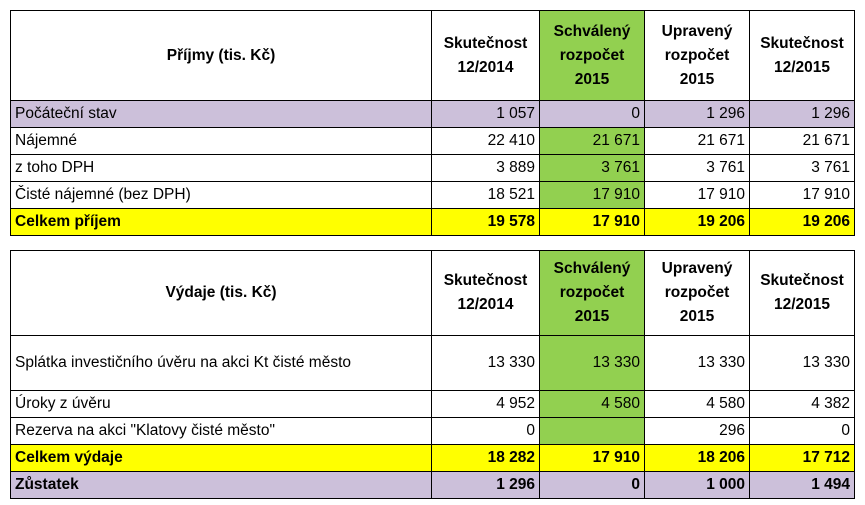 The image size is (865, 505). Describe the element at coordinates (221, 458) in the screenshot. I see `row-label: Celkem výdaje` at that location.